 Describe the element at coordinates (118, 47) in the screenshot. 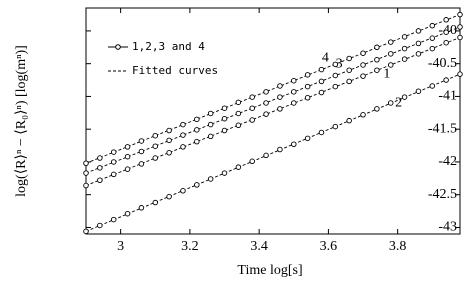

I see `legend-marker` at that location.